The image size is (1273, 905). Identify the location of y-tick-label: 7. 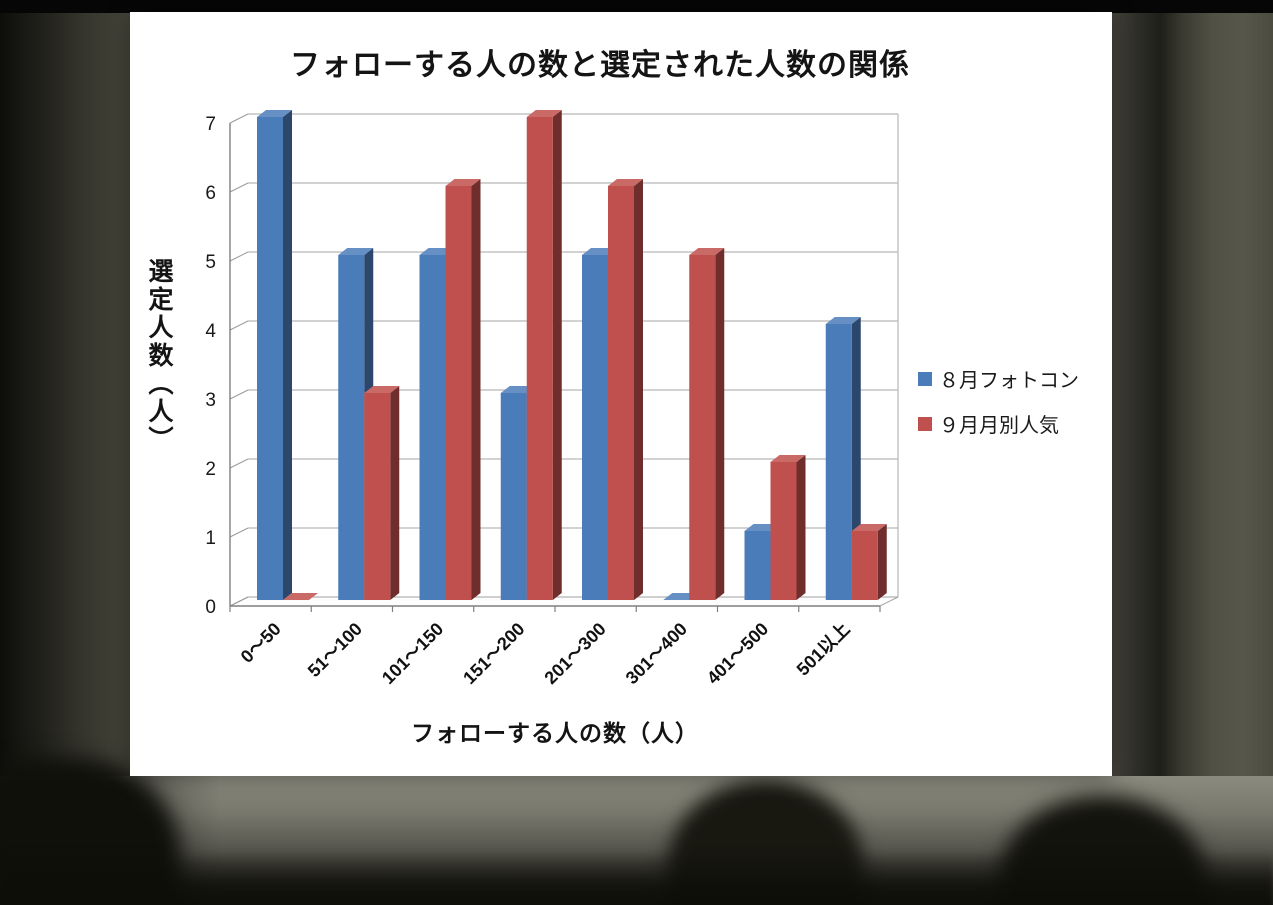
(210, 124).